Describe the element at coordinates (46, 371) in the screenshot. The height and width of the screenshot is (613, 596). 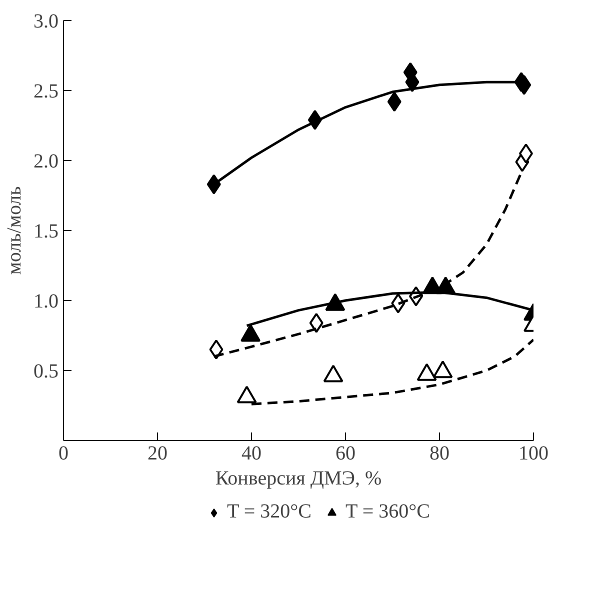
I see `y-tick-label: 0.5` at that location.